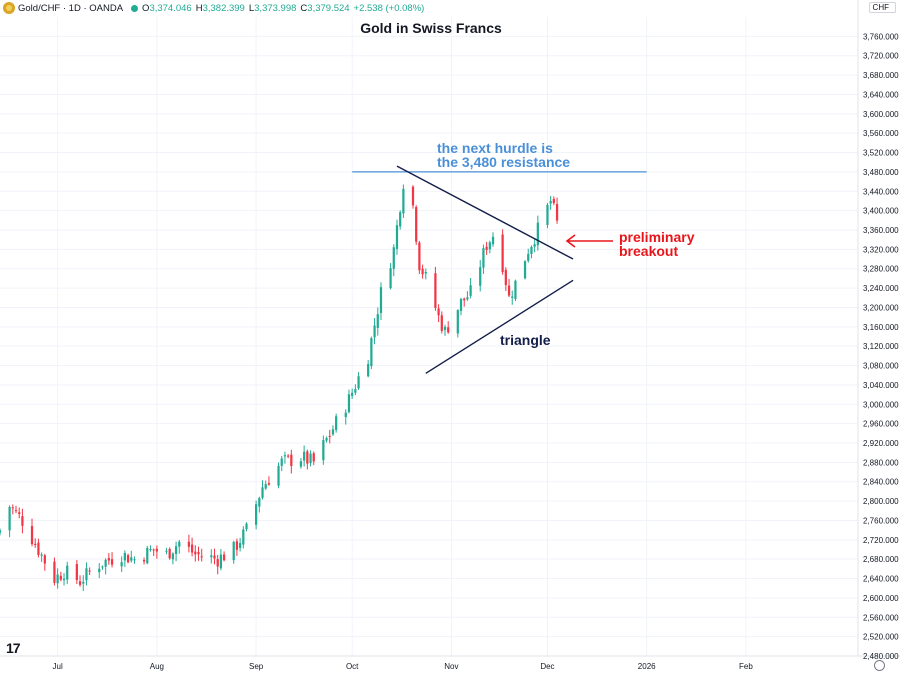 The height and width of the screenshot is (676, 900). What do you see at coordinates (275, 8) in the screenshot?
I see `low-value: 3,373.998` at bounding box center [275, 8].